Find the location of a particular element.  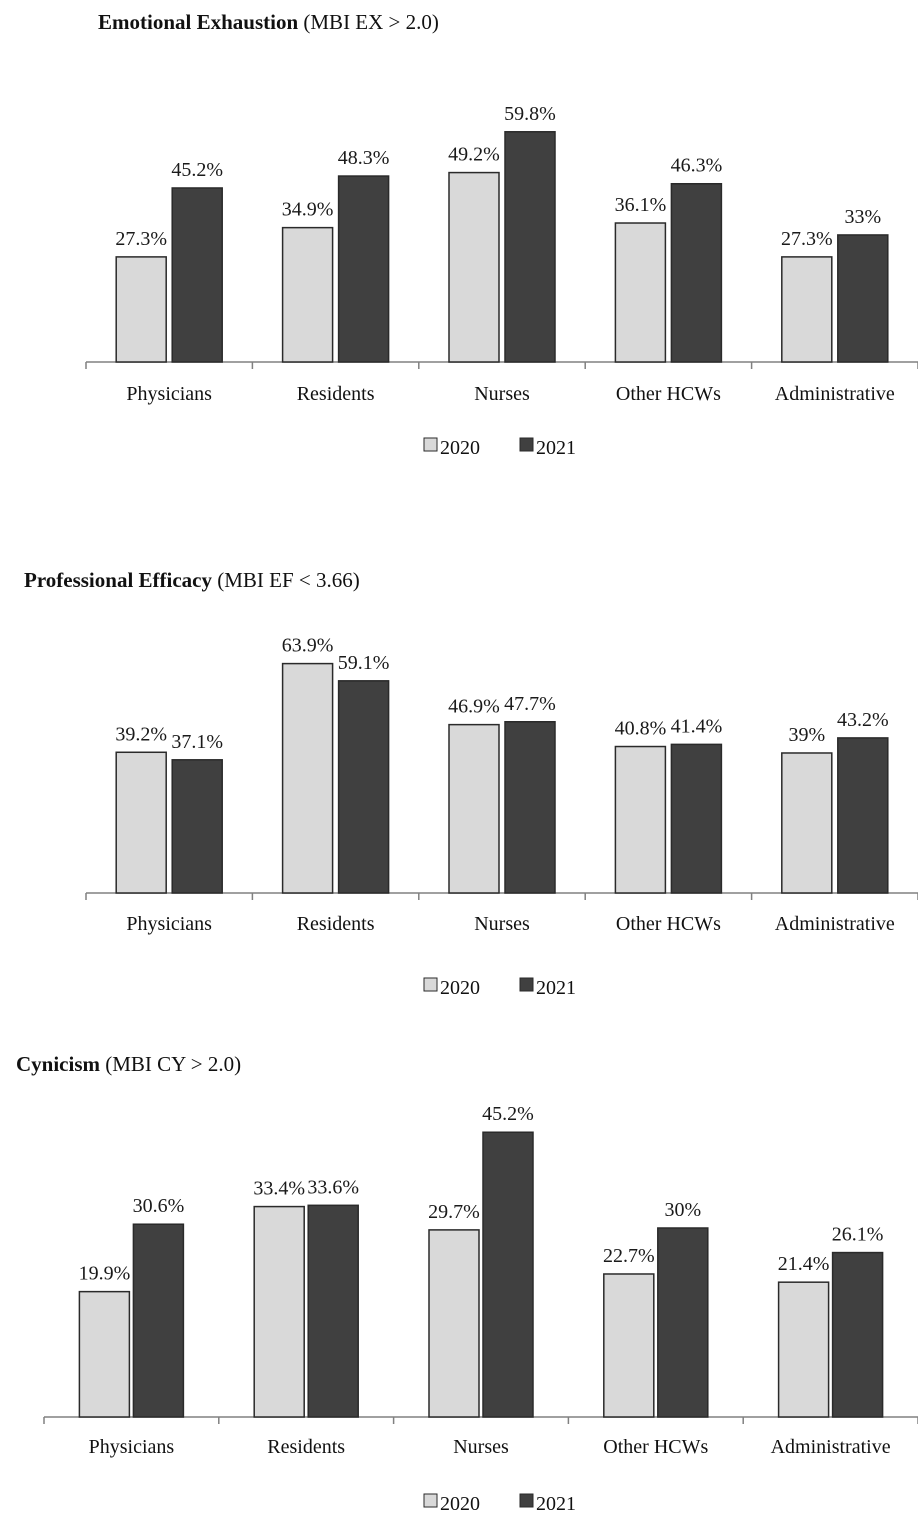

data-label: 63.9% is located at coordinates (308, 646).